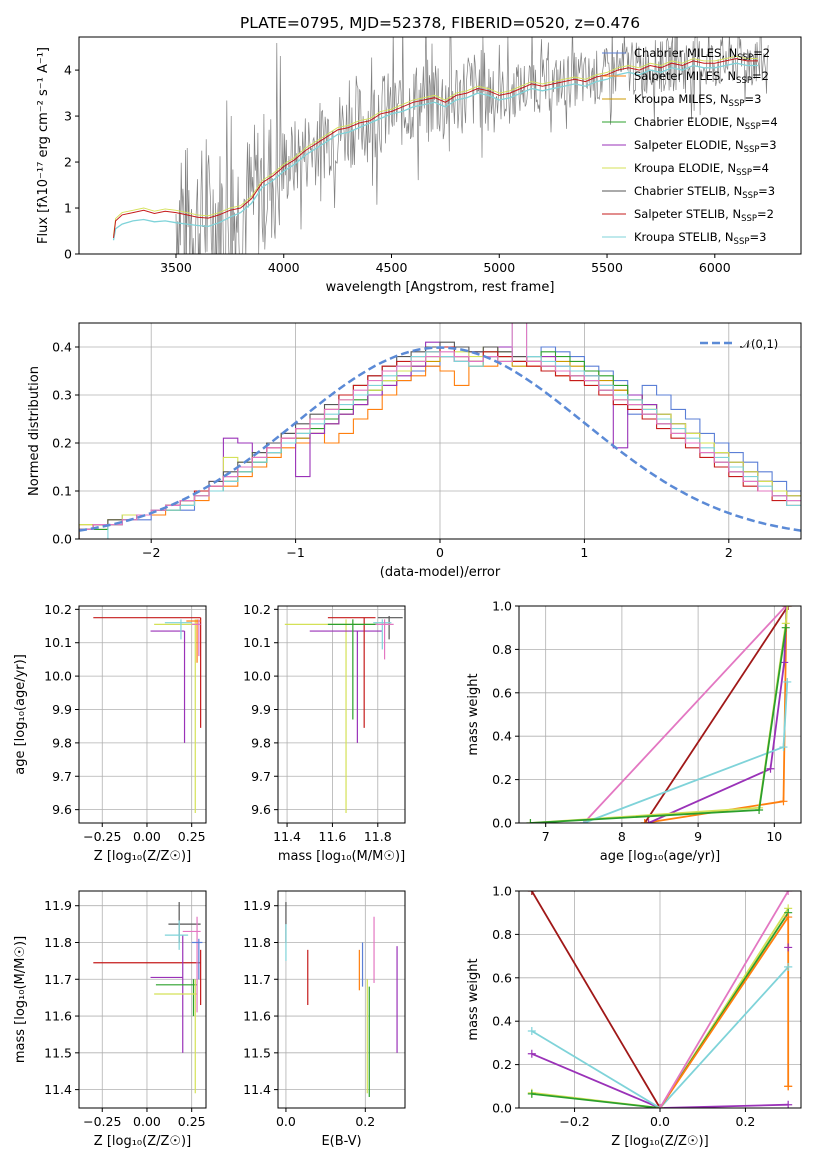 The height and width of the screenshot is (1170, 819). What do you see at coordinates (502, 977) in the screenshot?
I see `y-tick-label: 0.6` at bounding box center [502, 977].